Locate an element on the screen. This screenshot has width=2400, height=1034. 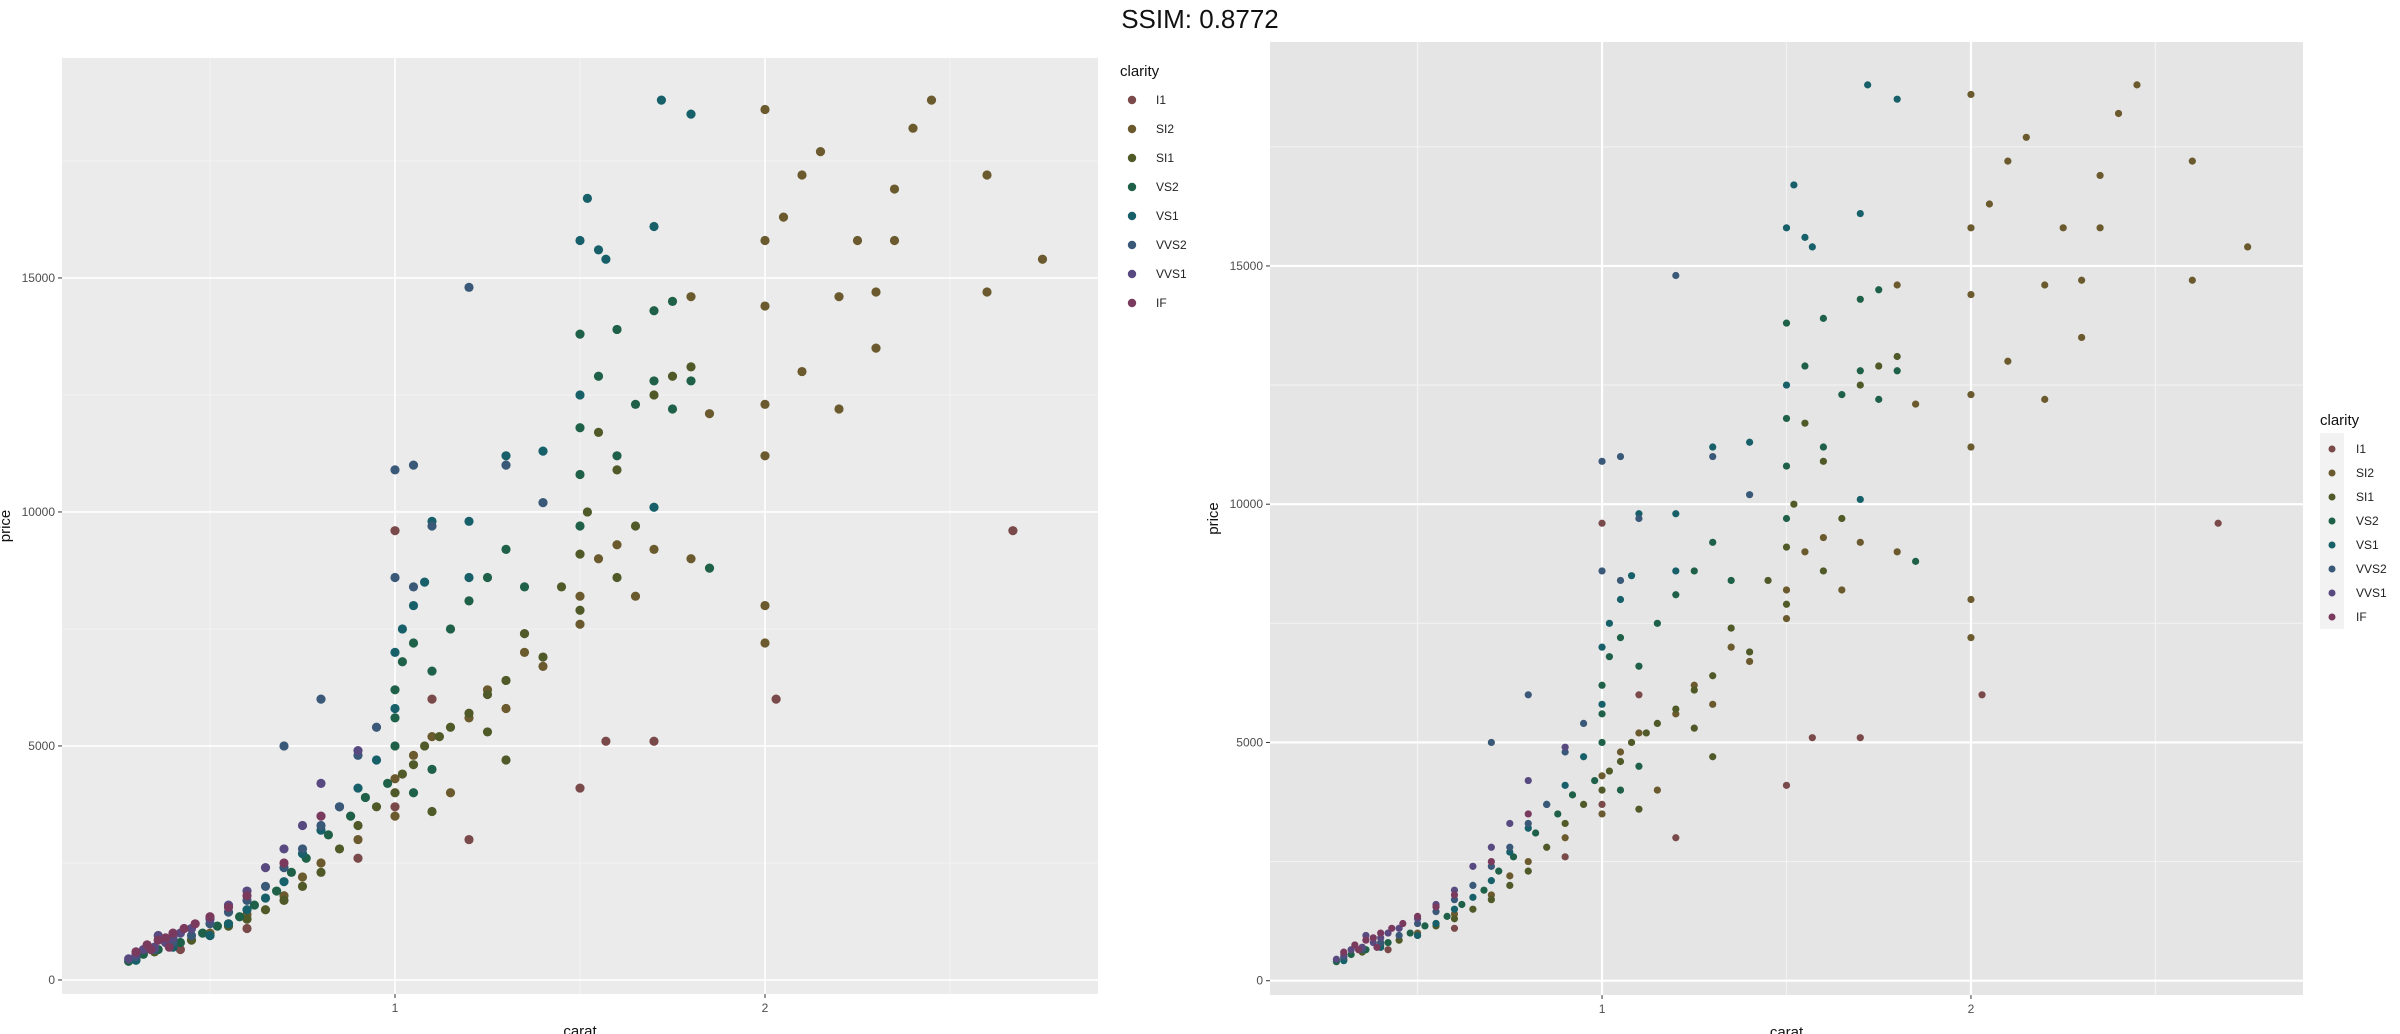
legend-key-vs1 is located at coordinates (1132, 216).